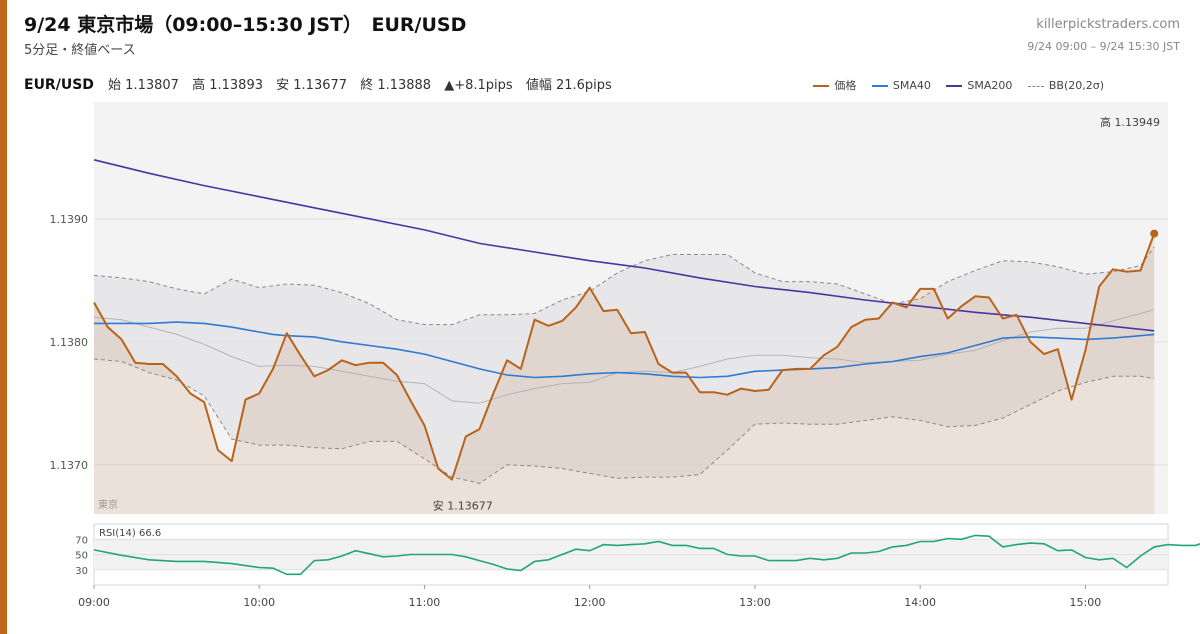 The width and height of the screenshot is (1200, 634). Describe the element at coordinates (425, 602) in the screenshot. I see `x-tick-label: 11:00` at that location.